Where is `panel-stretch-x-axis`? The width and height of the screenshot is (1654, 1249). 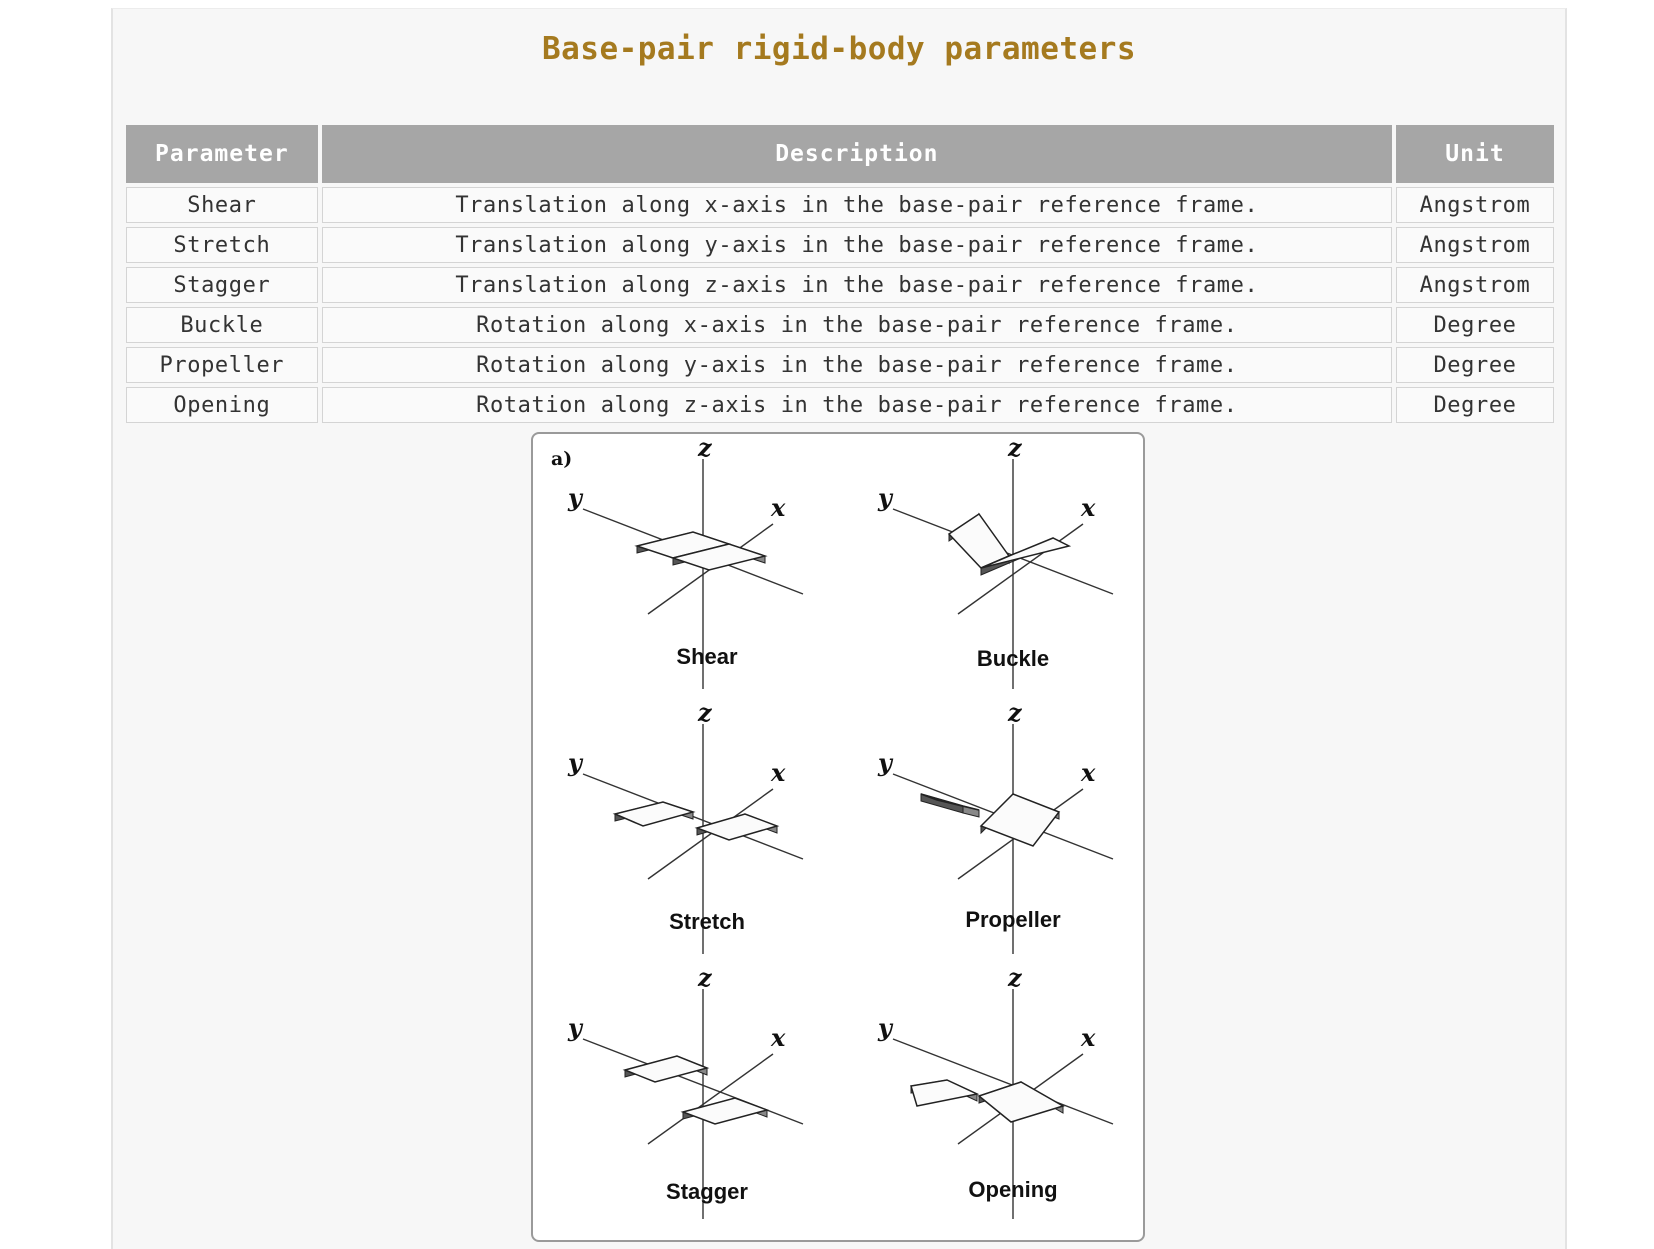
panel-stretch-x-axis is located at coordinates (710, 834).